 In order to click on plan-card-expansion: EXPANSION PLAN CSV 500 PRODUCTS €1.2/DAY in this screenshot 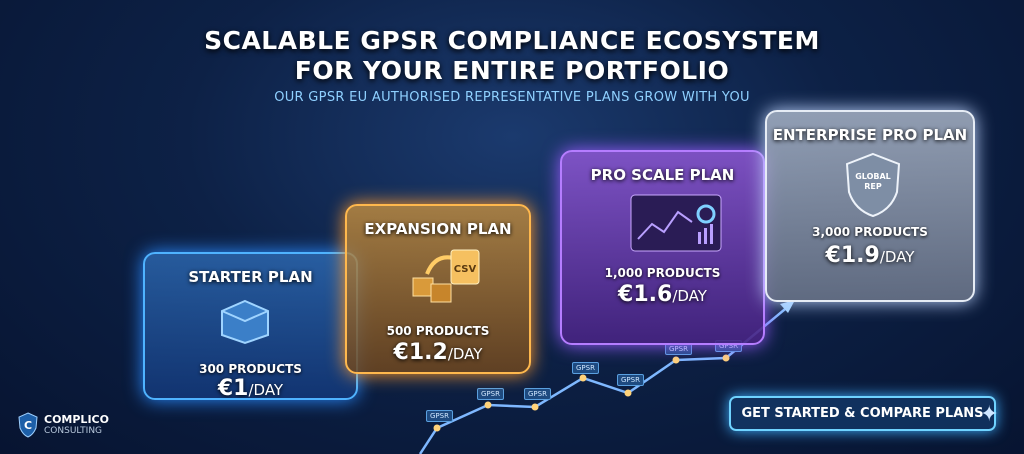, I will do `click(438, 289)`.